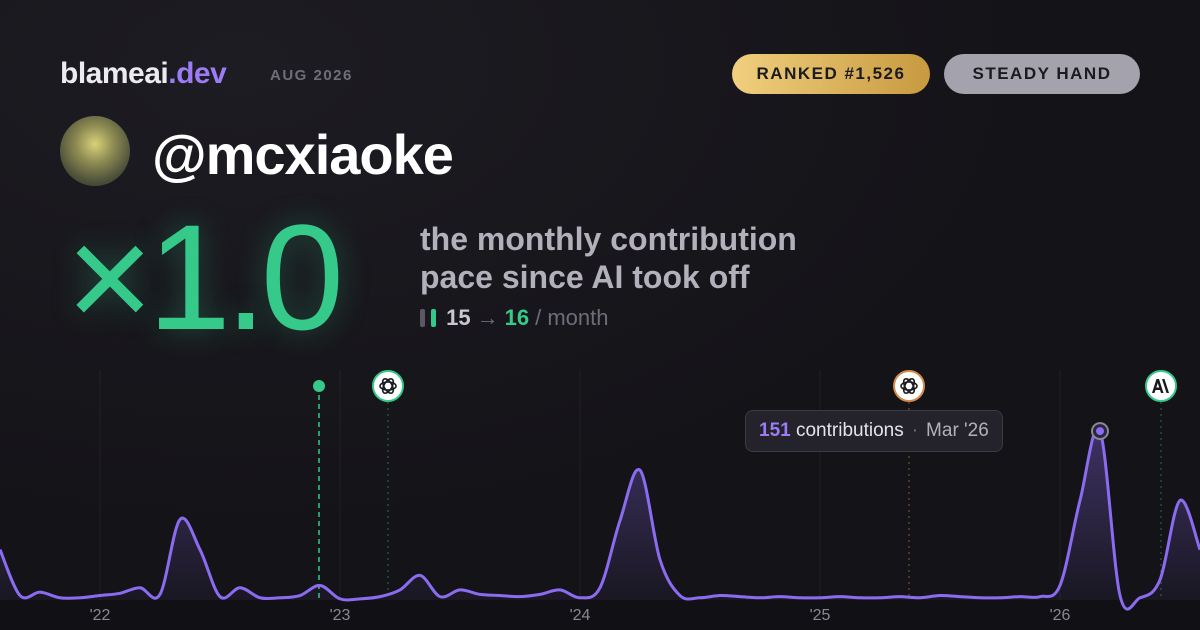 This screenshot has height=630, width=1200. What do you see at coordinates (340, 615) in the screenshot?
I see `x-tick-label: '23` at bounding box center [340, 615].